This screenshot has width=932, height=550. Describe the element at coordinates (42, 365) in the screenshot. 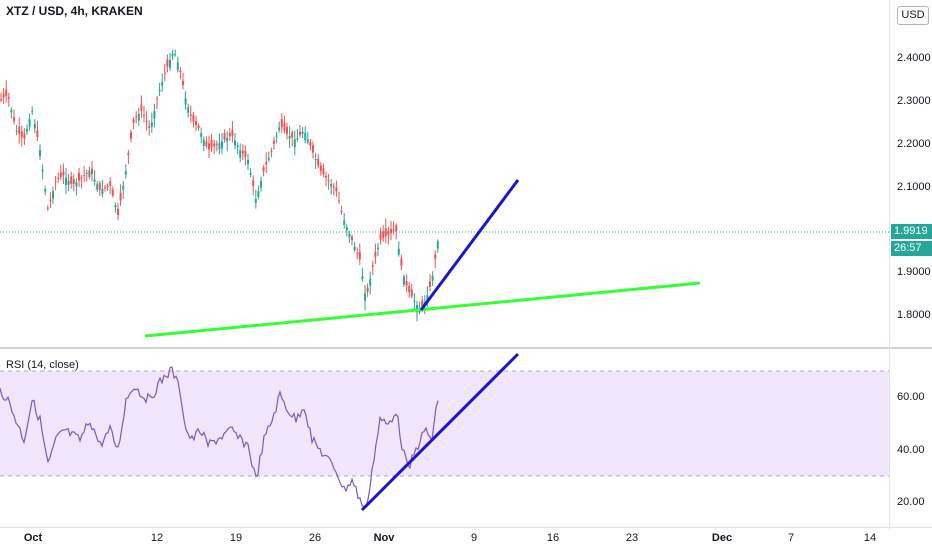

I see `rsi-title: RSI (14, close)` at that location.